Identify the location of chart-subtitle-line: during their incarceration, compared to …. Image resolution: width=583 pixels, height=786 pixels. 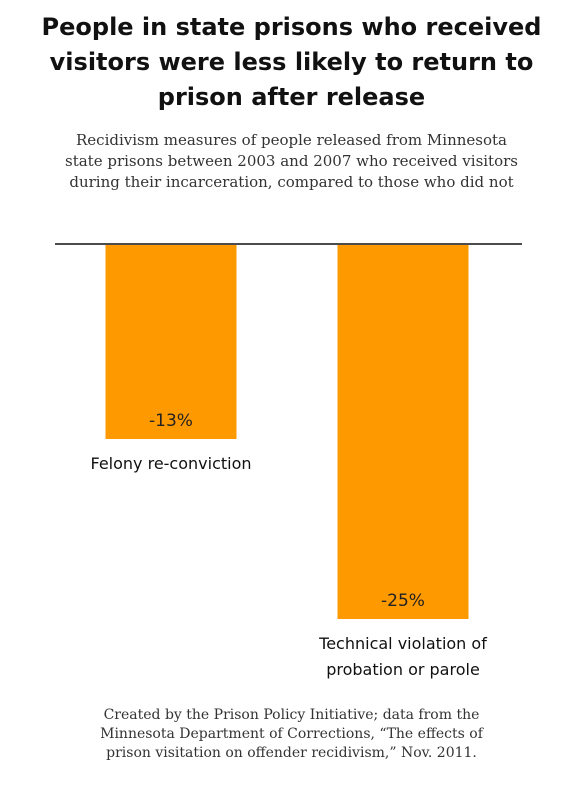
(291, 182).